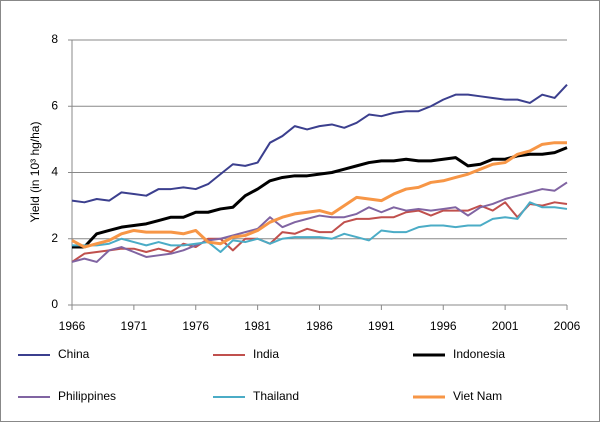  What do you see at coordinates (505, 326) in the screenshot?
I see `x-tick-label: 2001` at bounding box center [505, 326].